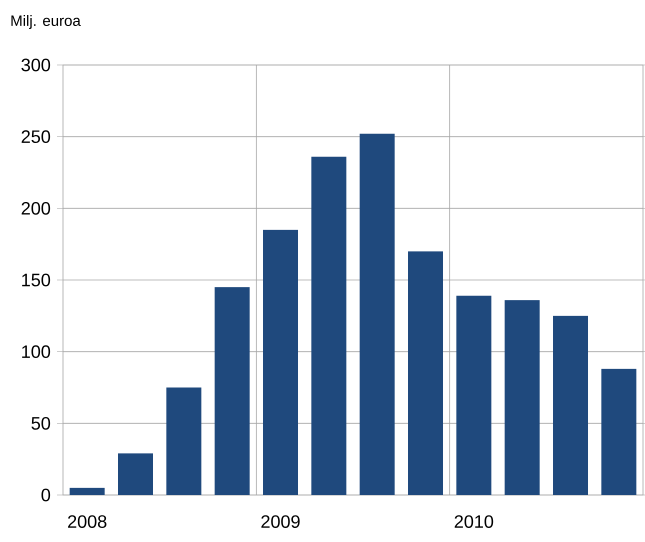 This screenshot has height=542, width=645. I want to click on y-tick-label: 100, so click(36, 351).